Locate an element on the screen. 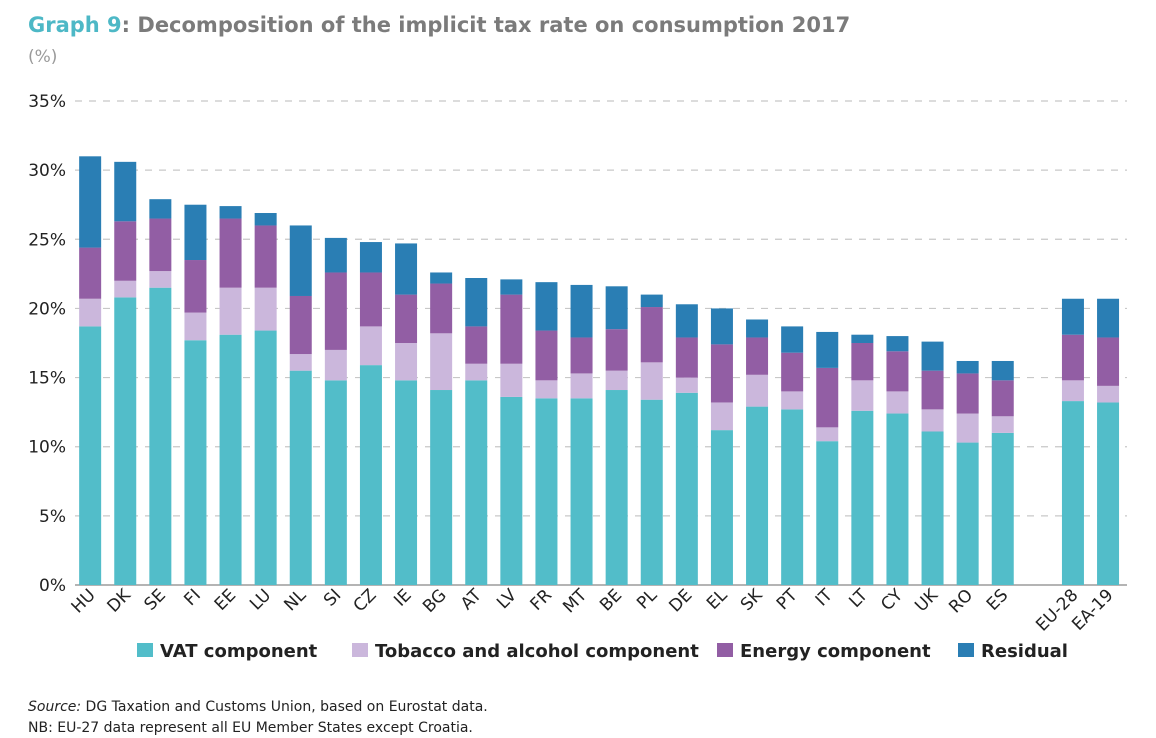 Image resolution: width=1156 pixels, height=738 pixels. x-tick-label: LV is located at coordinates (507, 599).